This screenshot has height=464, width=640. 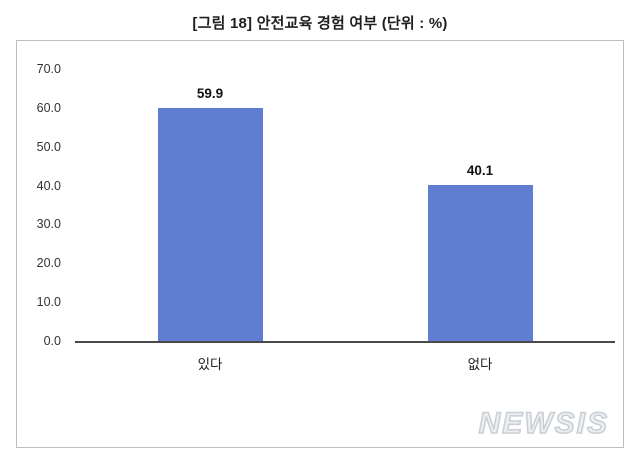 I want to click on newsis-watermark: NEWSIS, so click(x=543, y=423).